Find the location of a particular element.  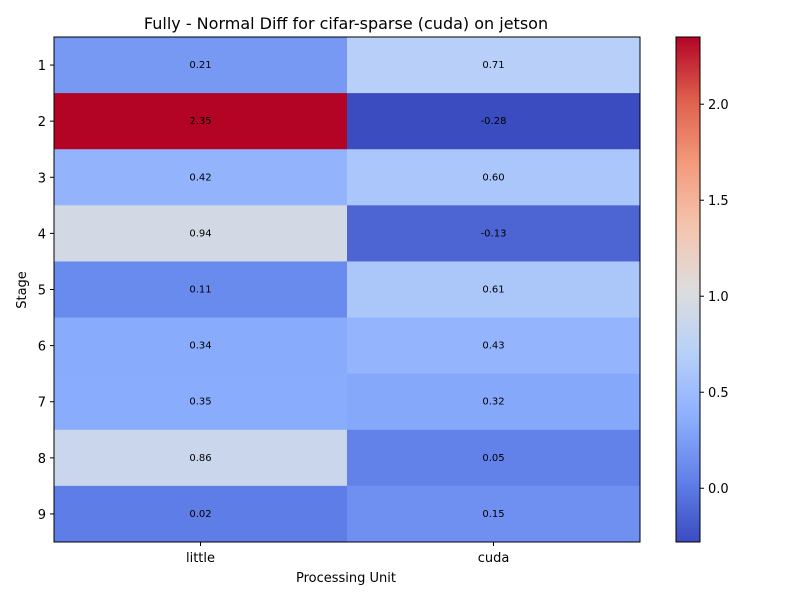

y-tick-label: 1 is located at coordinates (42, 66).